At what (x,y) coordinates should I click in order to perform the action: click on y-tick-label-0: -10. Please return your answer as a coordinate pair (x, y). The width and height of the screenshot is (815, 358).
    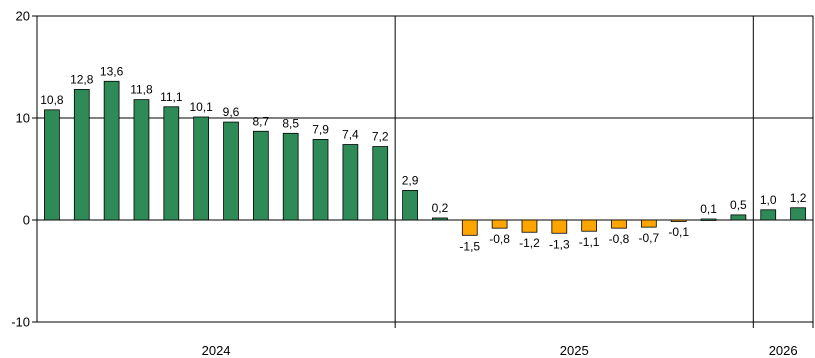
    Looking at the image, I should click on (20, 322).